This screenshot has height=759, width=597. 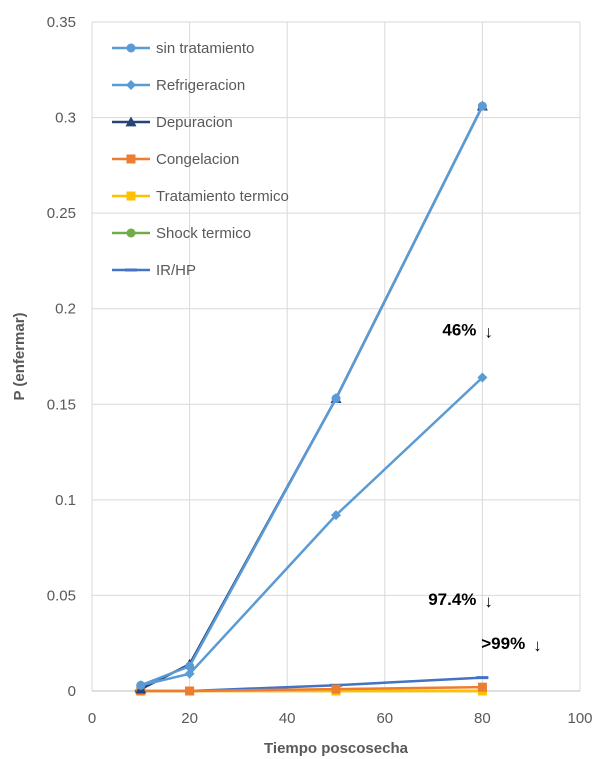 I want to click on legend-label: Shock termico, so click(x=203, y=233).